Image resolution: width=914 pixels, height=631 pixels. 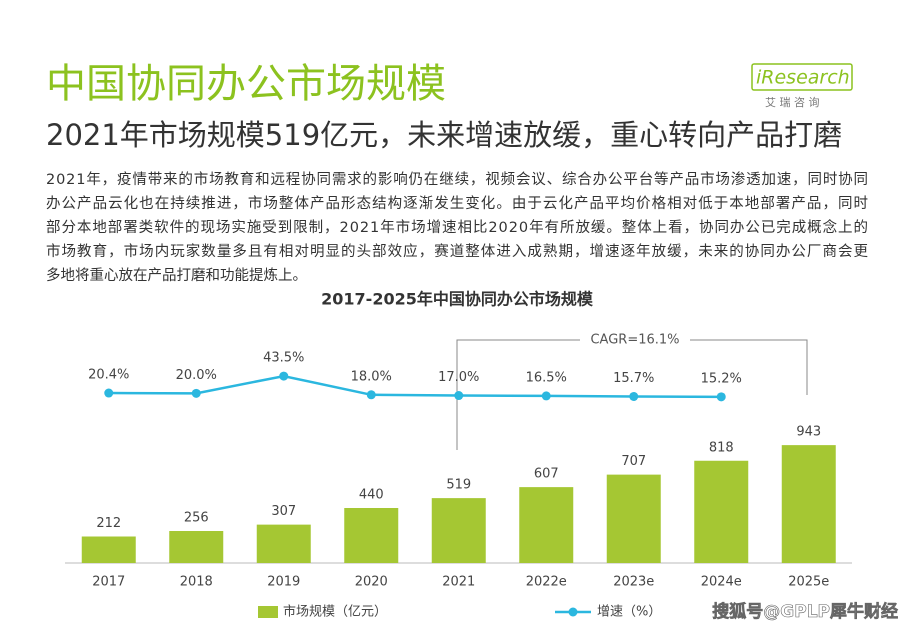 What do you see at coordinates (335, 612) in the screenshot?
I see `legend-label: 市场规模（亿元）` at bounding box center [335, 612].